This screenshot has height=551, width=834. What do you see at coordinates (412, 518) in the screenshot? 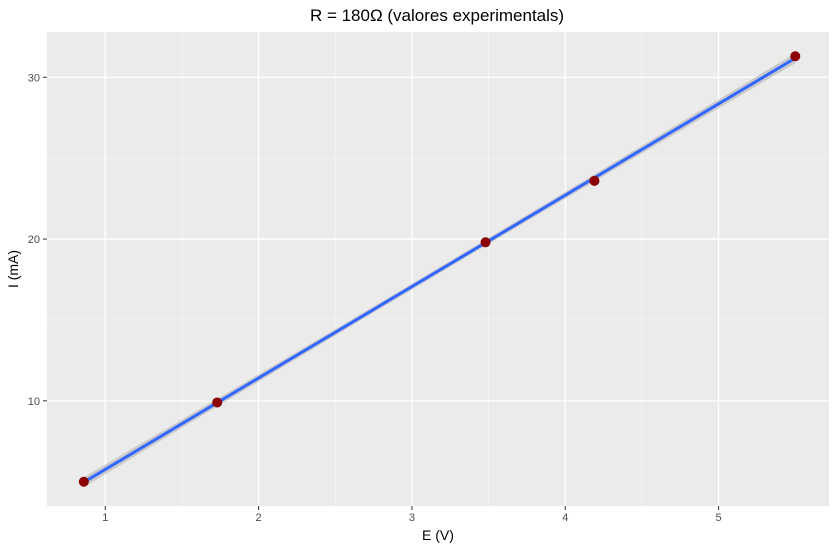
I see `x-tick-label: 3` at bounding box center [412, 518].